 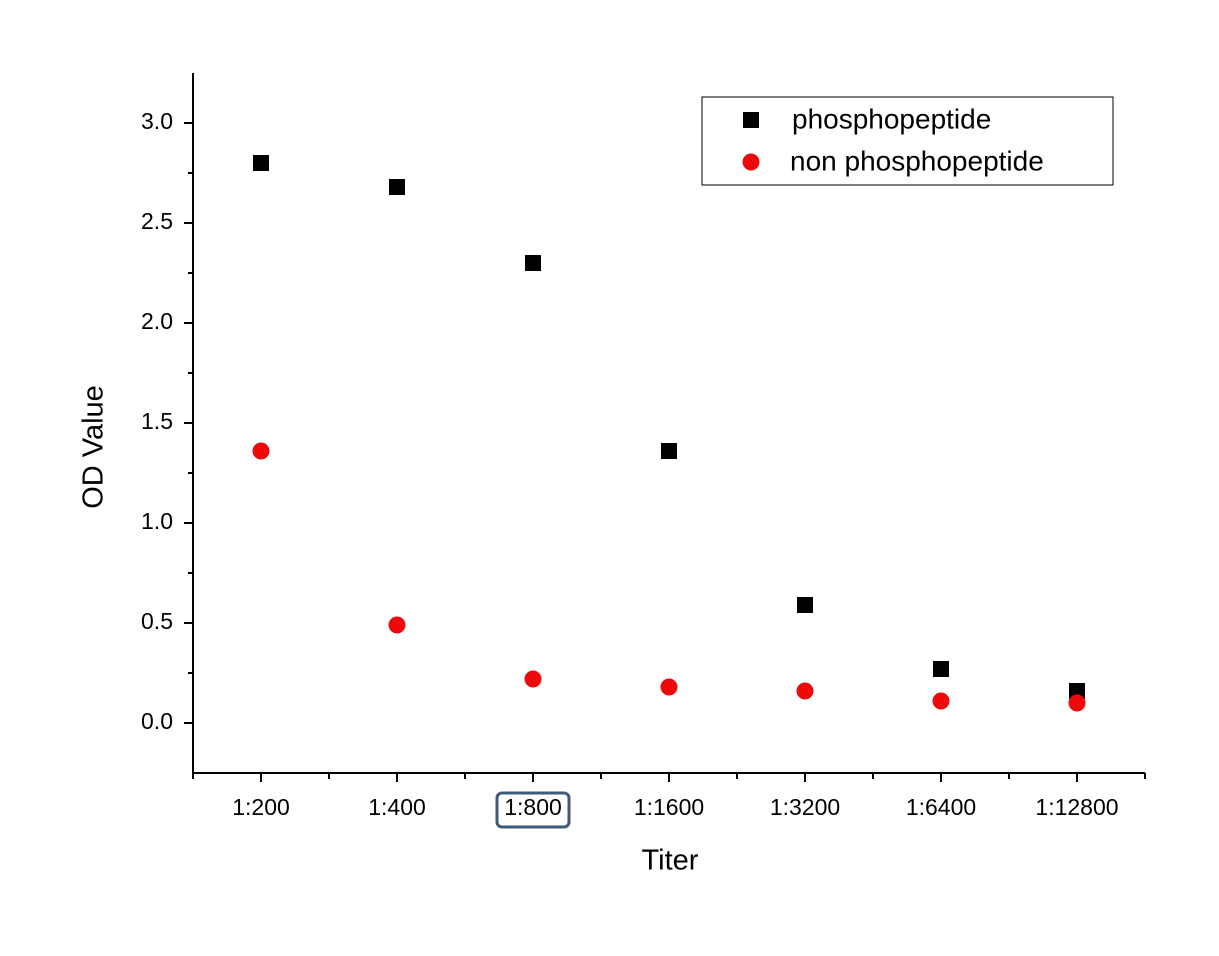 I want to click on y-tick-label: 2.0, so click(x=157, y=321).